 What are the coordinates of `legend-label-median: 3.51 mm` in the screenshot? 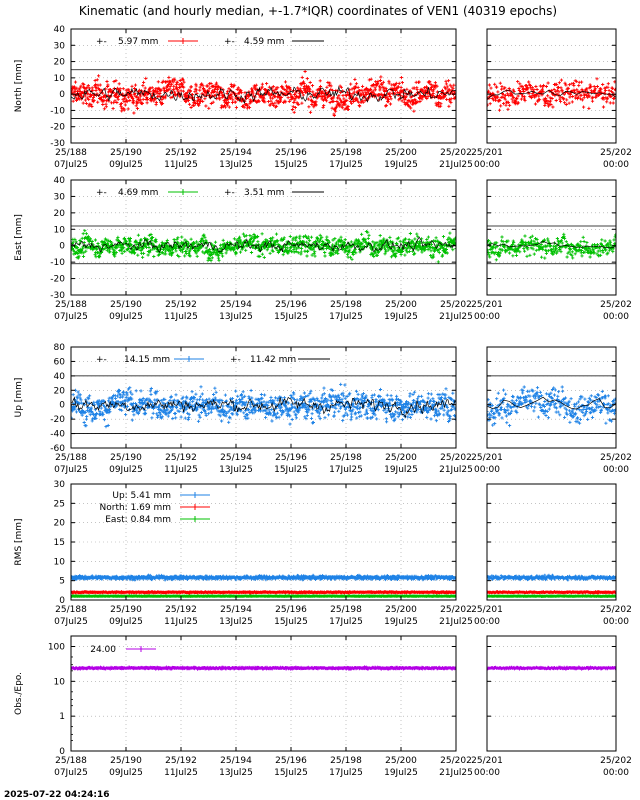 It's located at (264, 193).